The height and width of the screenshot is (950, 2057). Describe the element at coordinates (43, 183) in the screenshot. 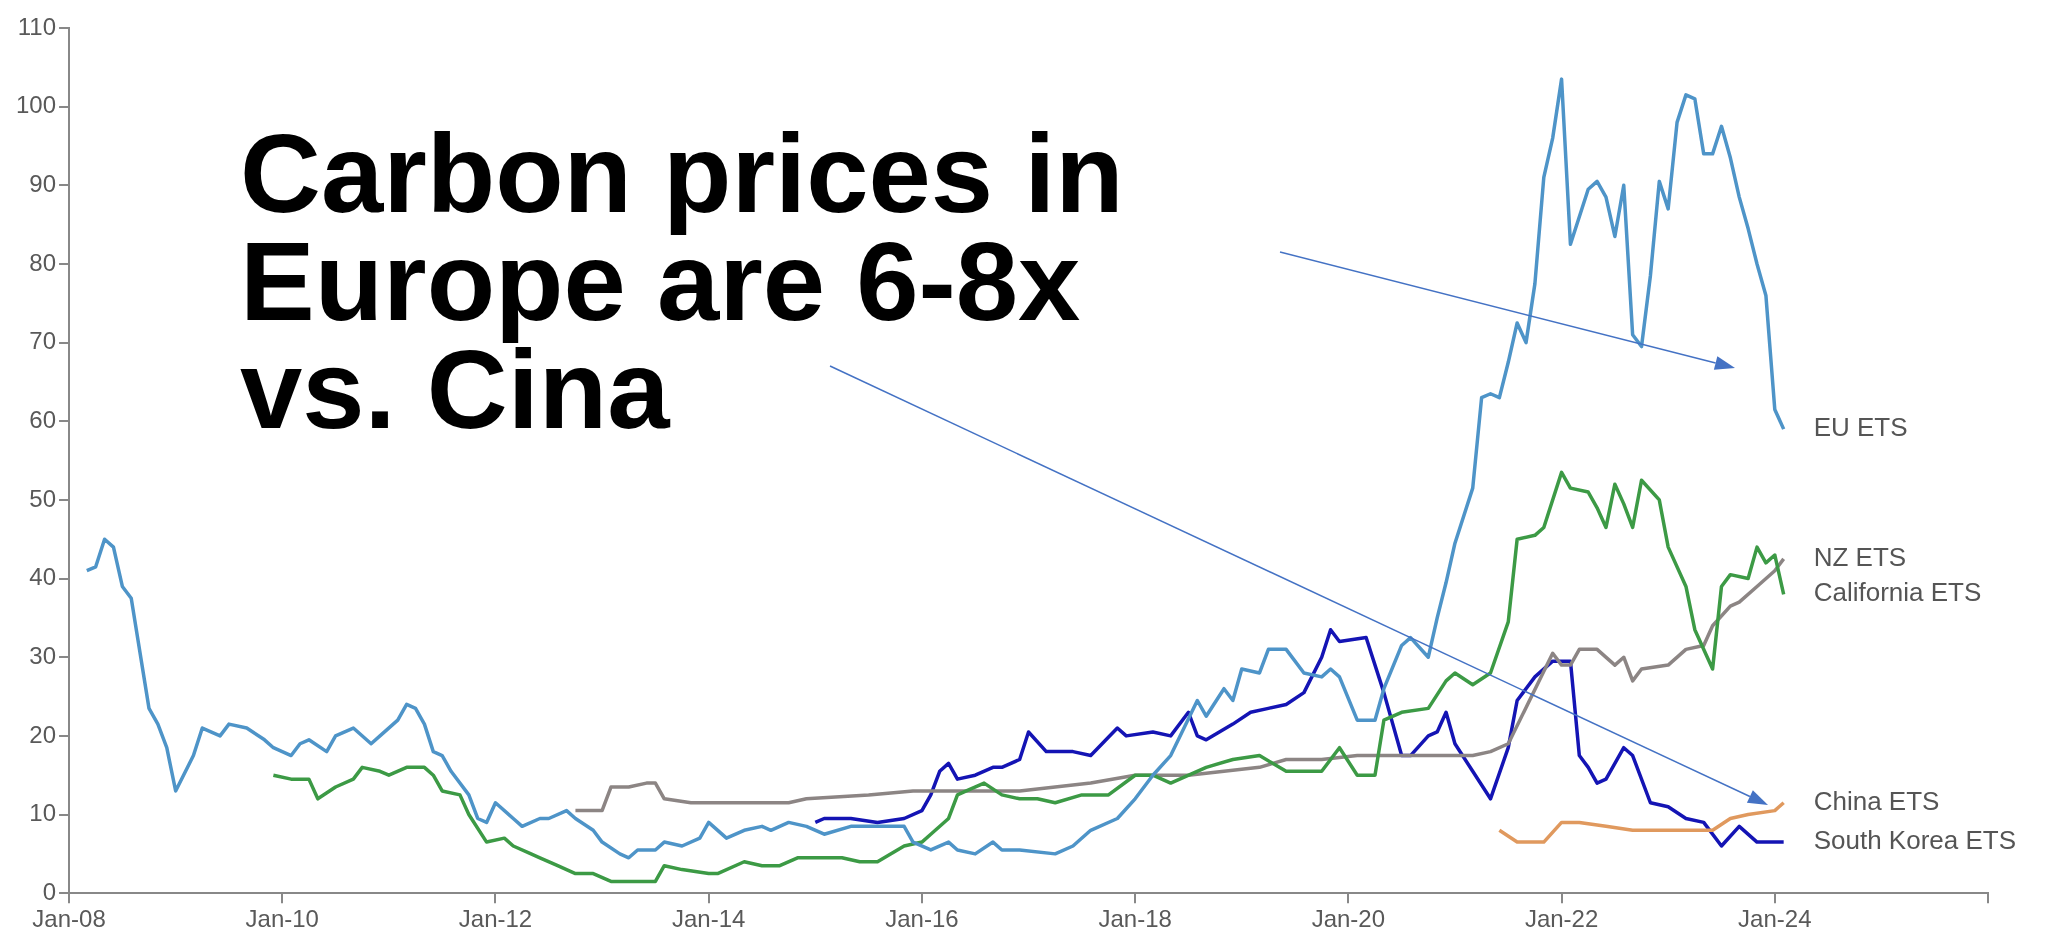

I see `y-tick-label: 90` at that location.